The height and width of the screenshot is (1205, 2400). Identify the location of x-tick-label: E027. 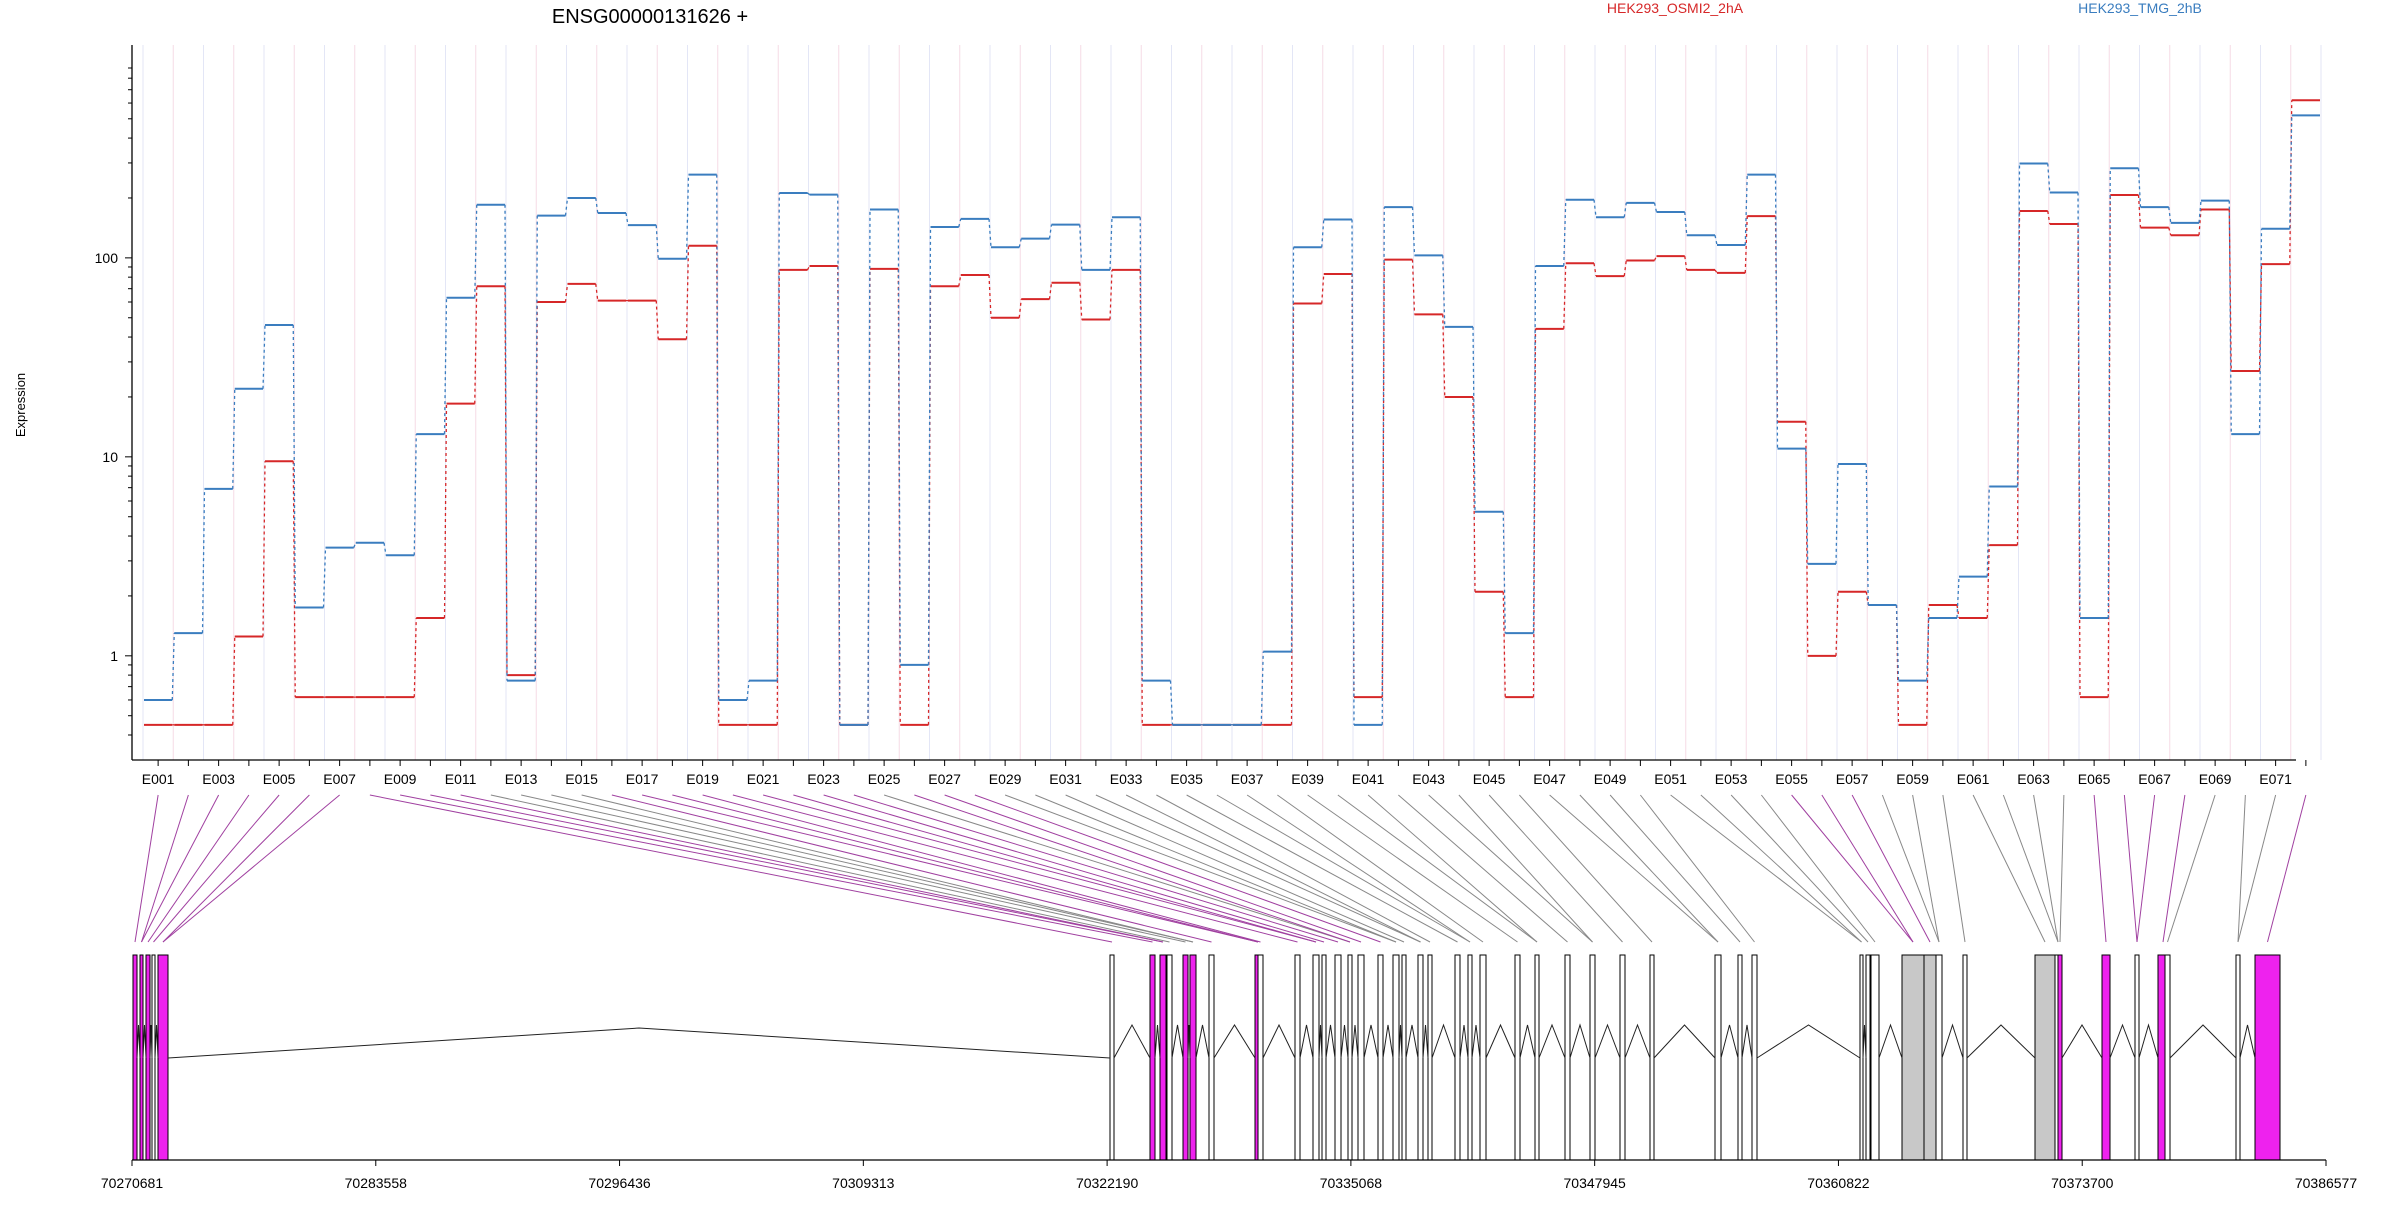
(944, 779).